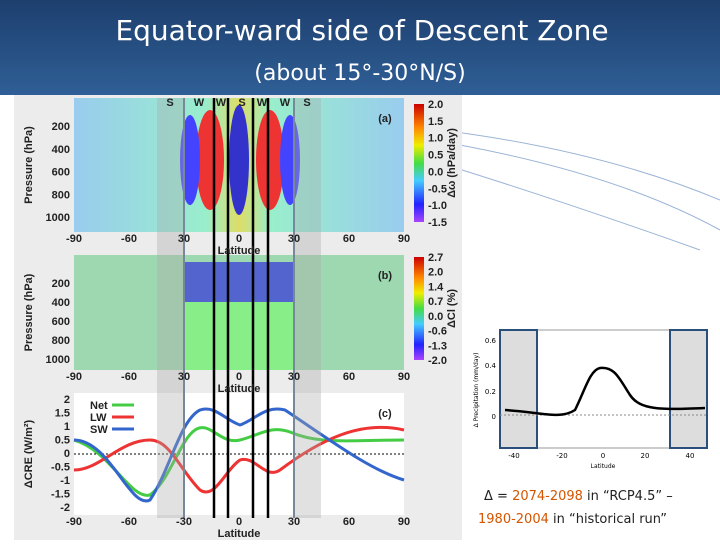 This screenshot has height=544, width=720. I want to click on y-tick-label: 1, so click(67, 427).